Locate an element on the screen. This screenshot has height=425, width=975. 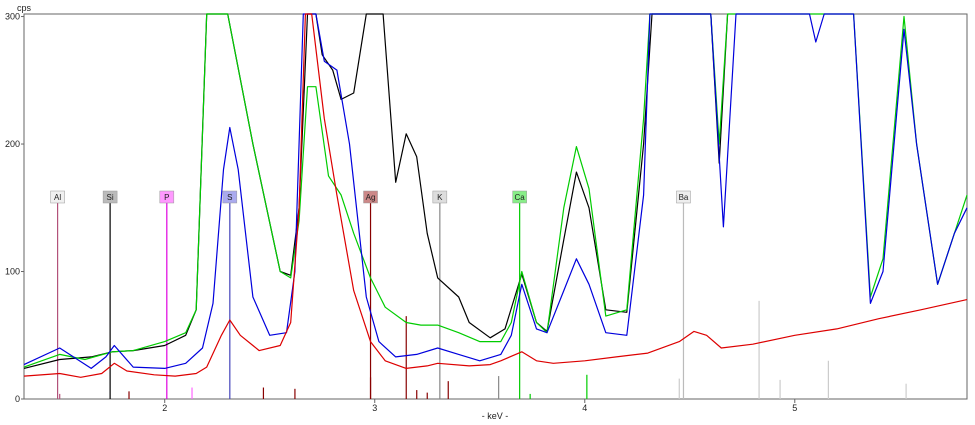
element-label-ag: Ag is located at coordinates (371, 197).